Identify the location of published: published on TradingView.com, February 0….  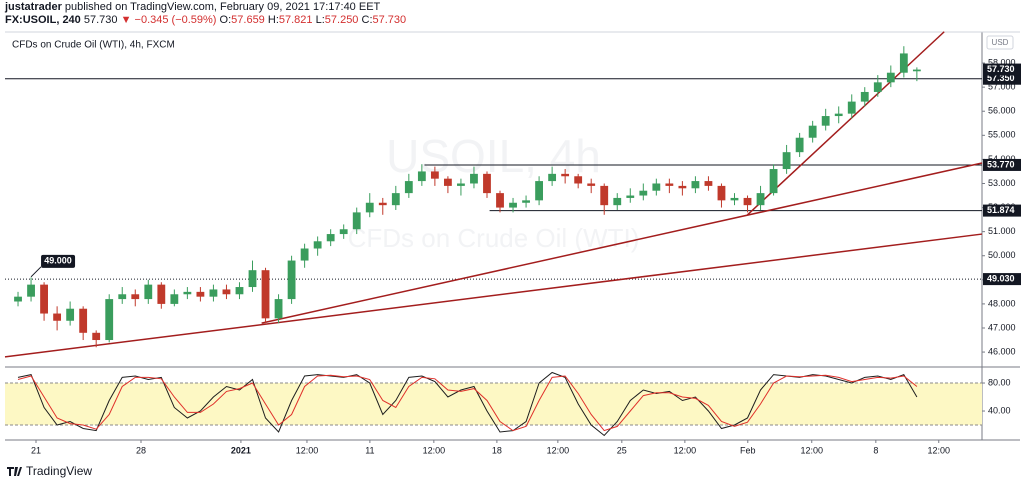
(222, 7).